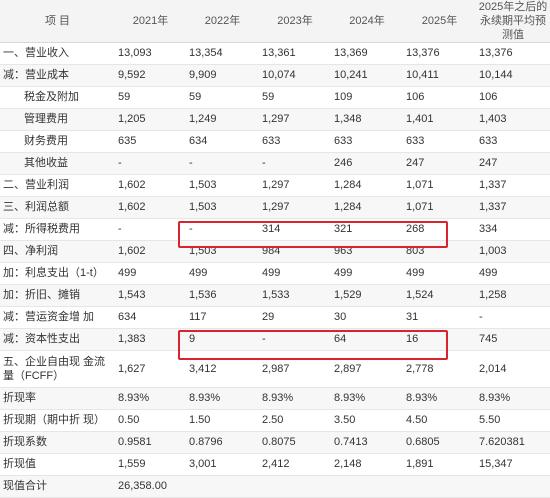 The width and height of the screenshot is (550, 498). What do you see at coordinates (295, 251) in the screenshot?
I see `cell-value: 984` at bounding box center [295, 251].